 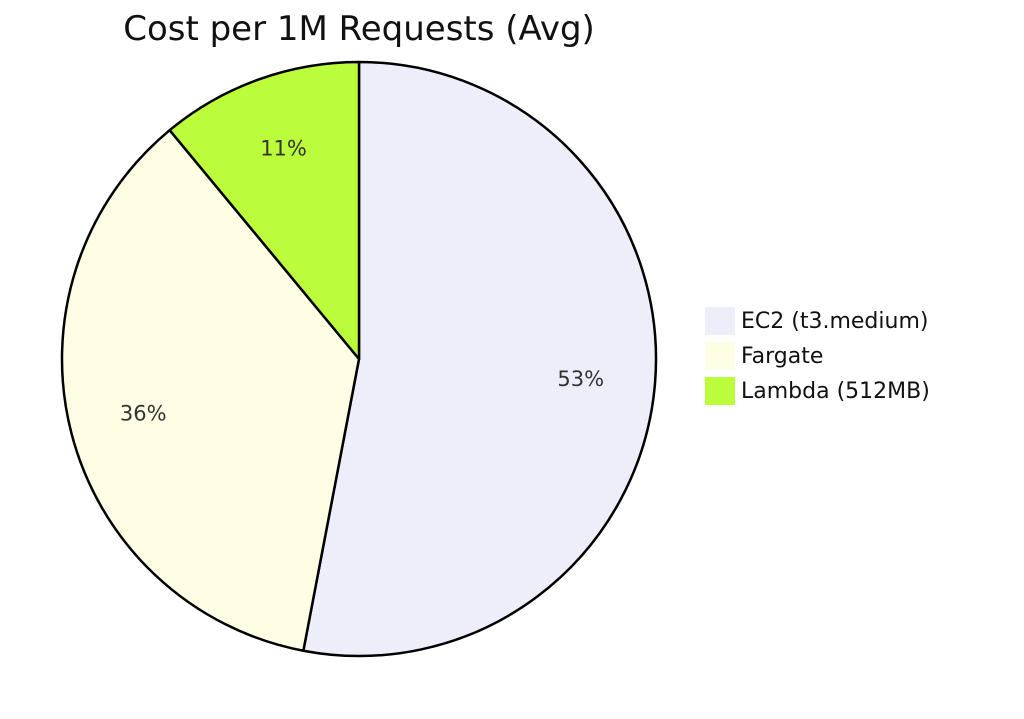 What do you see at coordinates (580, 379) in the screenshot?
I see `slice-label-ec2-t3-medium: 53%` at bounding box center [580, 379].